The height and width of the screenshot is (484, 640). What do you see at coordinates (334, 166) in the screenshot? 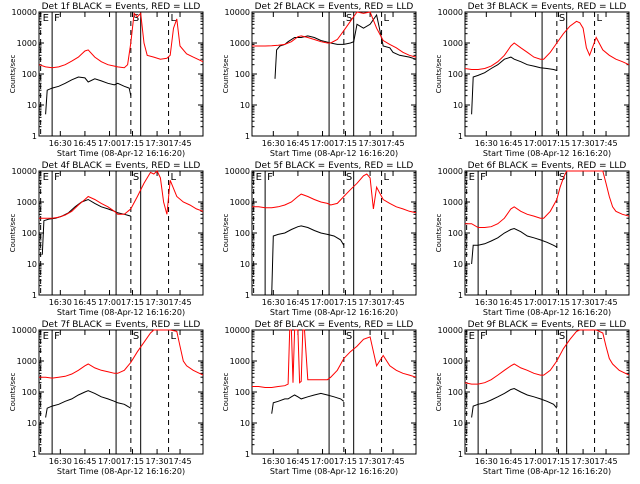
I see `chart-title: Det 5f BLACK = Events, RED = LLD` at bounding box center [334, 166].